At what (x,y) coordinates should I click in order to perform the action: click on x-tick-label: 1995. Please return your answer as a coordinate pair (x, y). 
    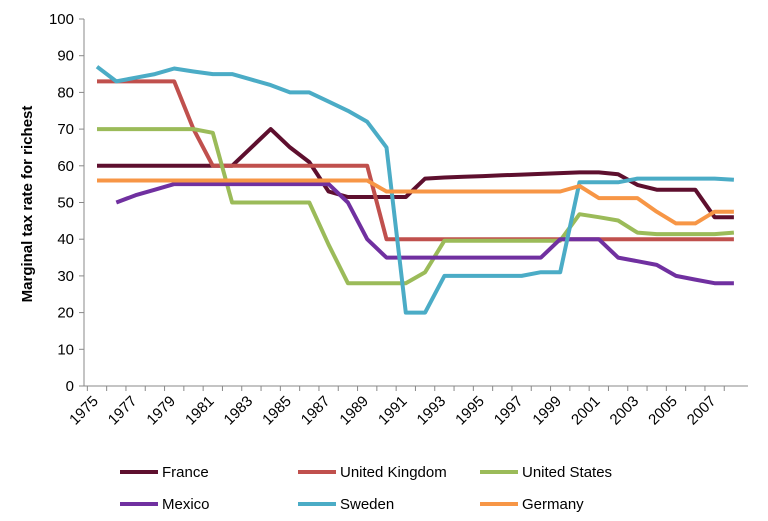
    Looking at the image, I should click on (470, 411).